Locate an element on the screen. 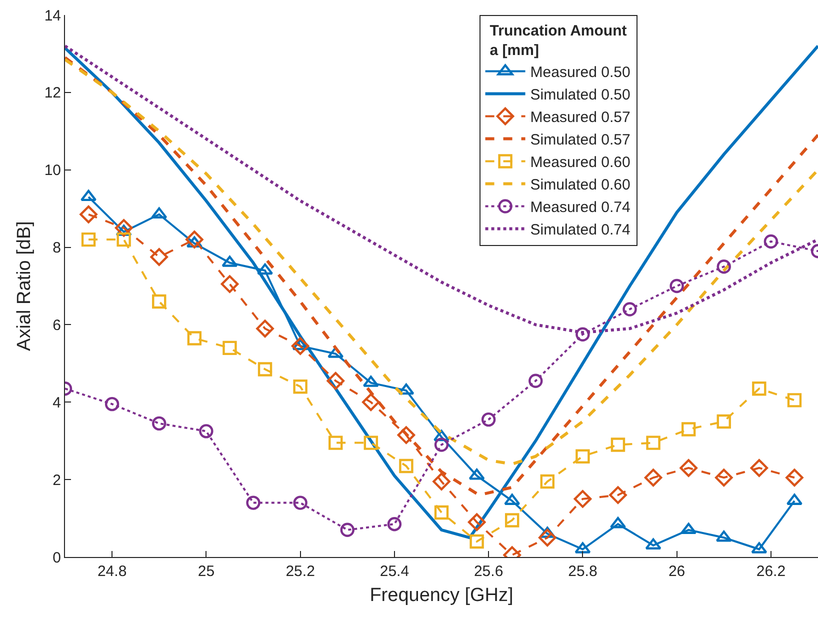 The image size is (818, 617). y-tick-label: 10 is located at coordinates (52, 171).